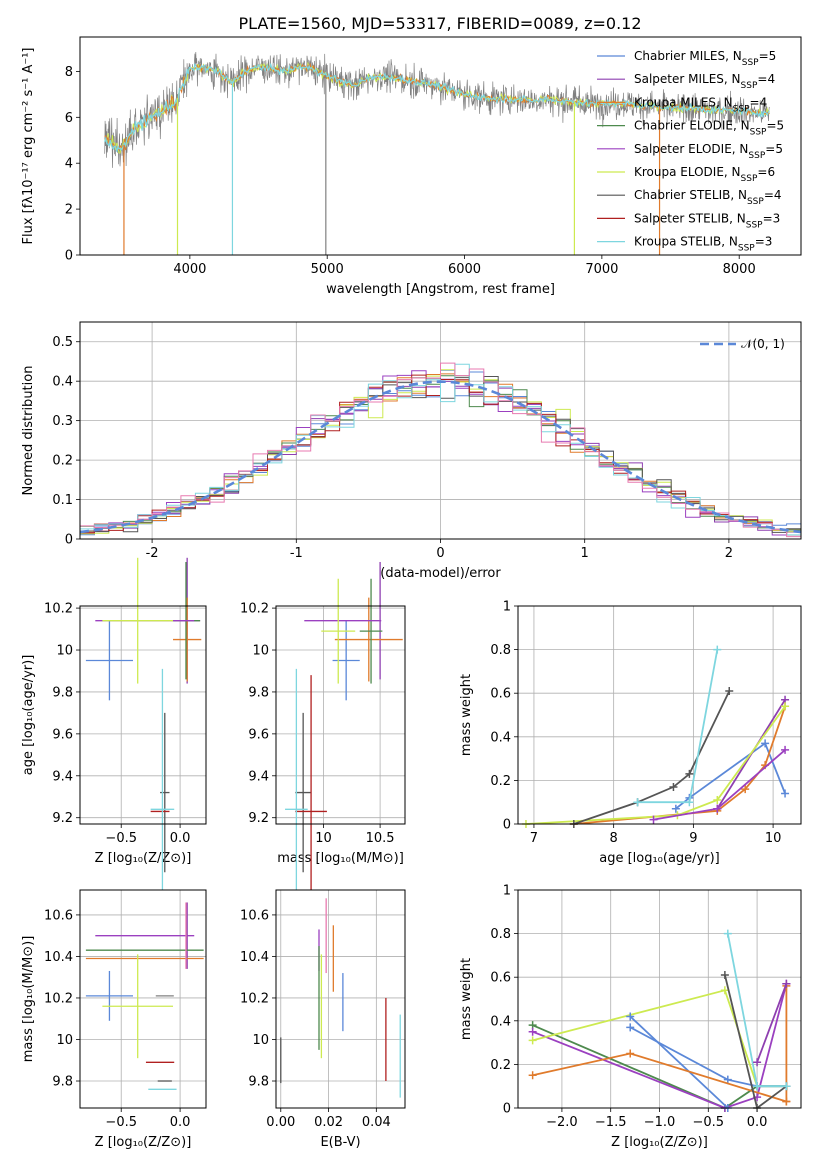 The image size is (819, 1170). Describe the element at coordinates (614, 838) in the screenshot. I see `x-tick-label: 8` at that location.